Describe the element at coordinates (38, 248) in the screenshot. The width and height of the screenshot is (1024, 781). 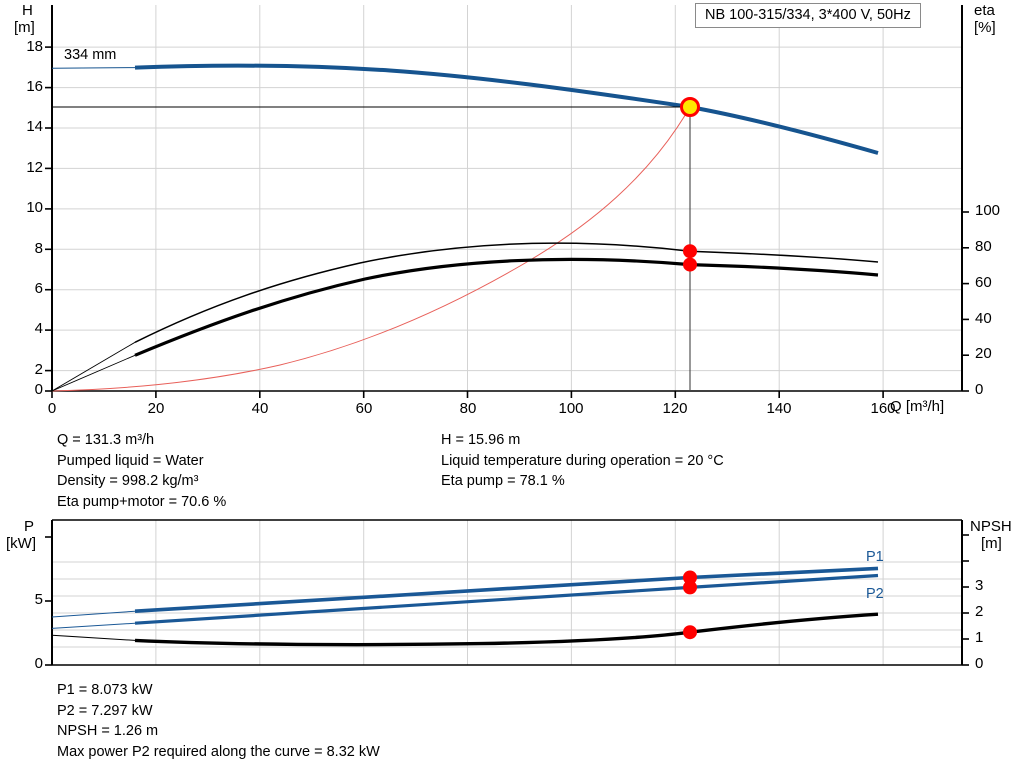
I see `top-y-tick-8: 8` at that location.